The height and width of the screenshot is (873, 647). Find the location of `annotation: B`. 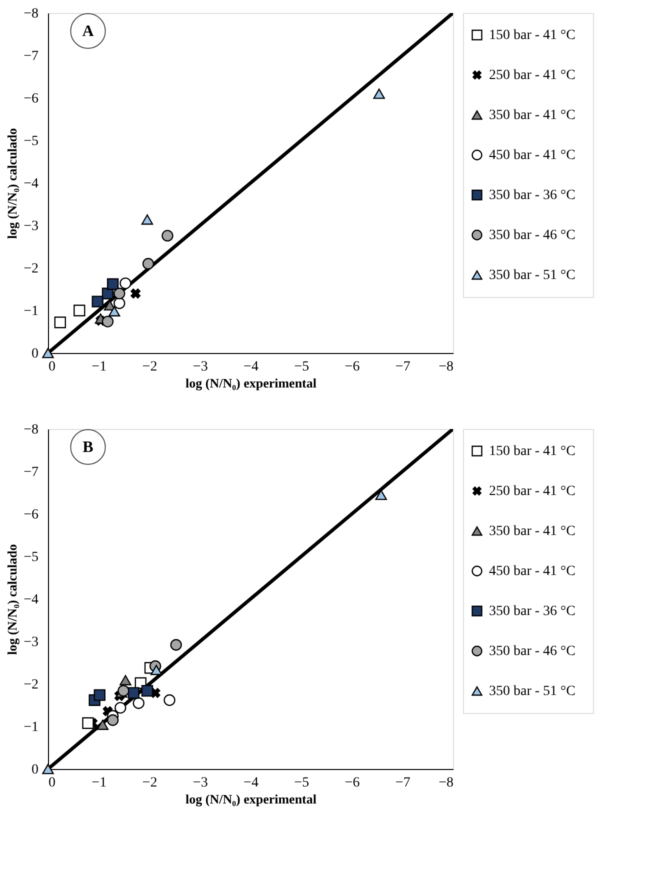

annotation: B is located at coordinates (88, 447).